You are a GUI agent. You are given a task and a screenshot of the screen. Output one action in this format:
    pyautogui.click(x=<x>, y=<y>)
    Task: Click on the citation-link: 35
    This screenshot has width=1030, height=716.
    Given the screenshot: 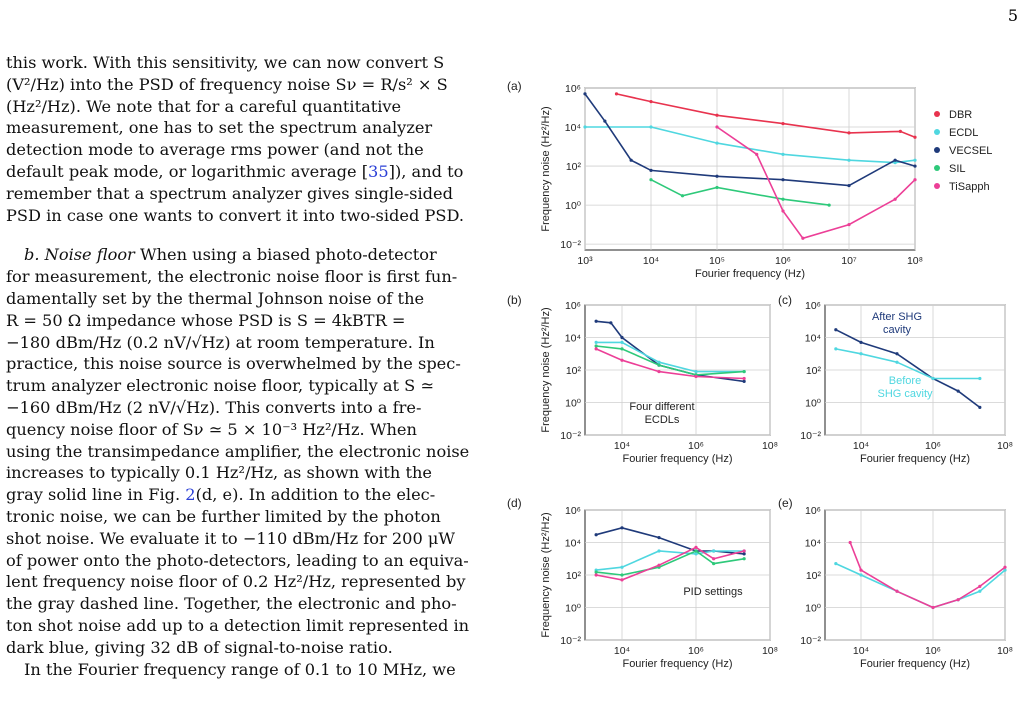 What is the action you would take?
    pyautogui.click(x=378, y=171)
    